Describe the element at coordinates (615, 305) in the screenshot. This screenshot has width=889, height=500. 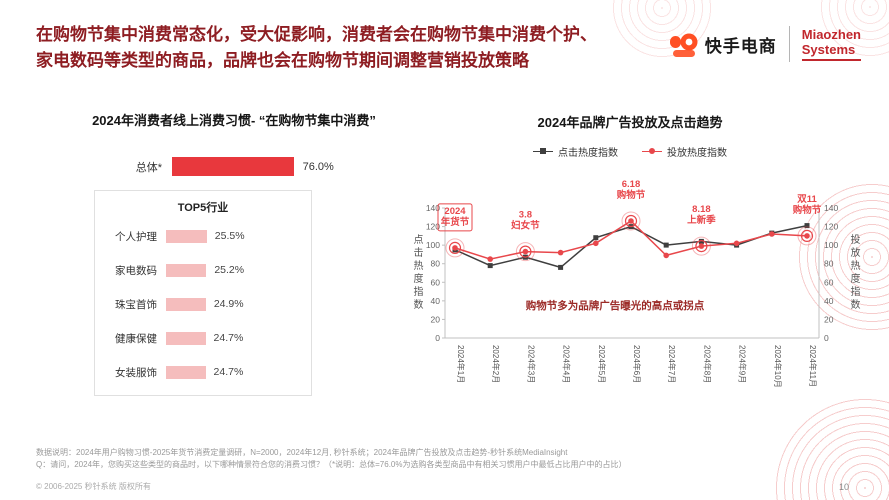
I see `svg-text: 购物节多为品牌广告曝光的高点或拐点` at that location.